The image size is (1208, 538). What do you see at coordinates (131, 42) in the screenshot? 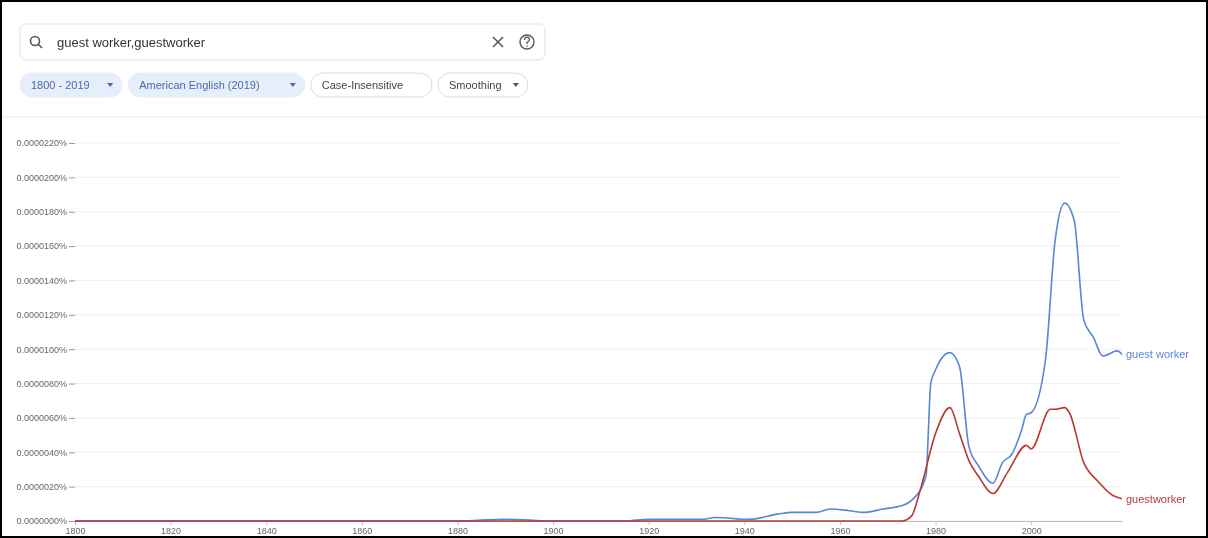
I see `text: guest worker,guestworker` at bounding box center [131, 42].